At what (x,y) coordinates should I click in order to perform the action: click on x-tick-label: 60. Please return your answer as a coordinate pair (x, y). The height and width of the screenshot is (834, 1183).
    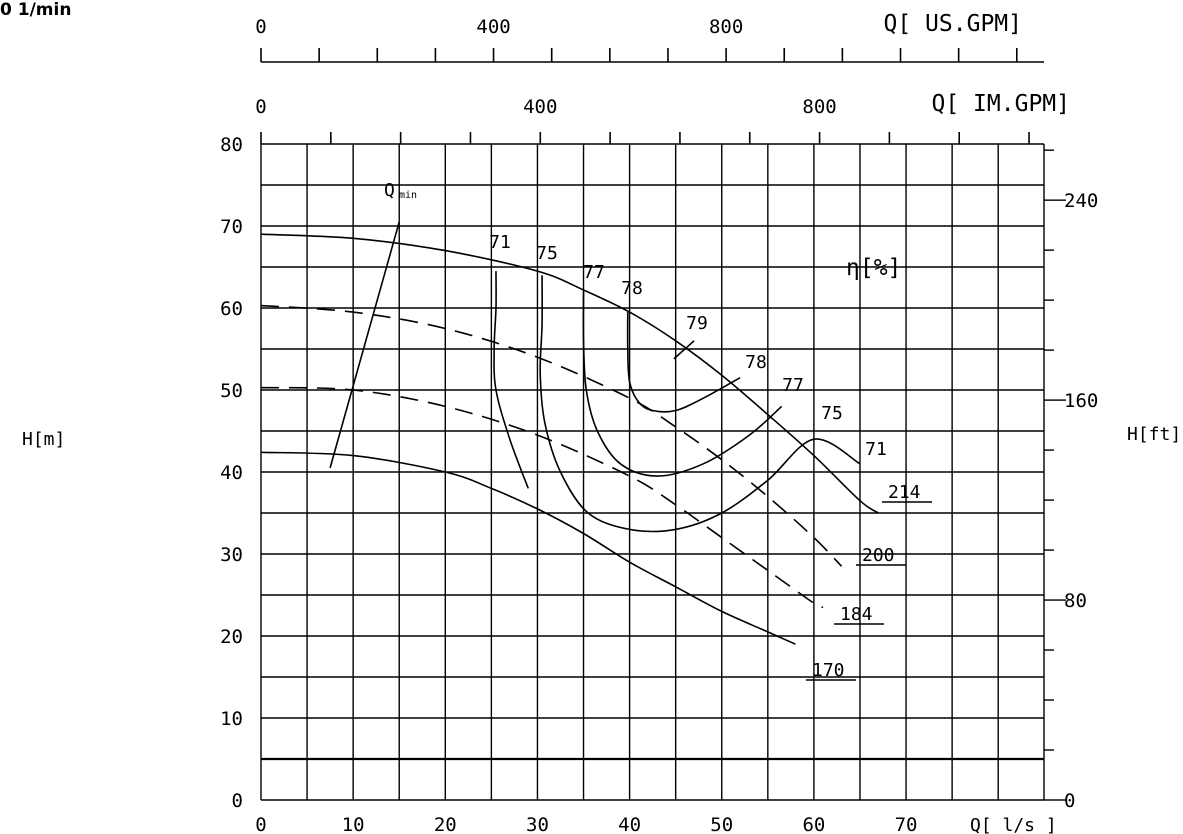
    Looking at the image, I should click on (813, 824).